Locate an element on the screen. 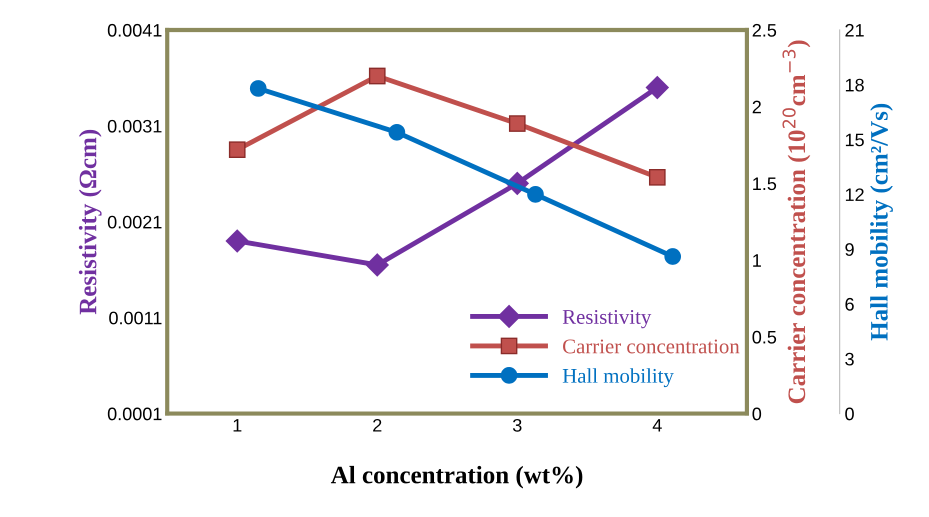  y-tick-label: 0.0041 is located at coordinates (135, 30).